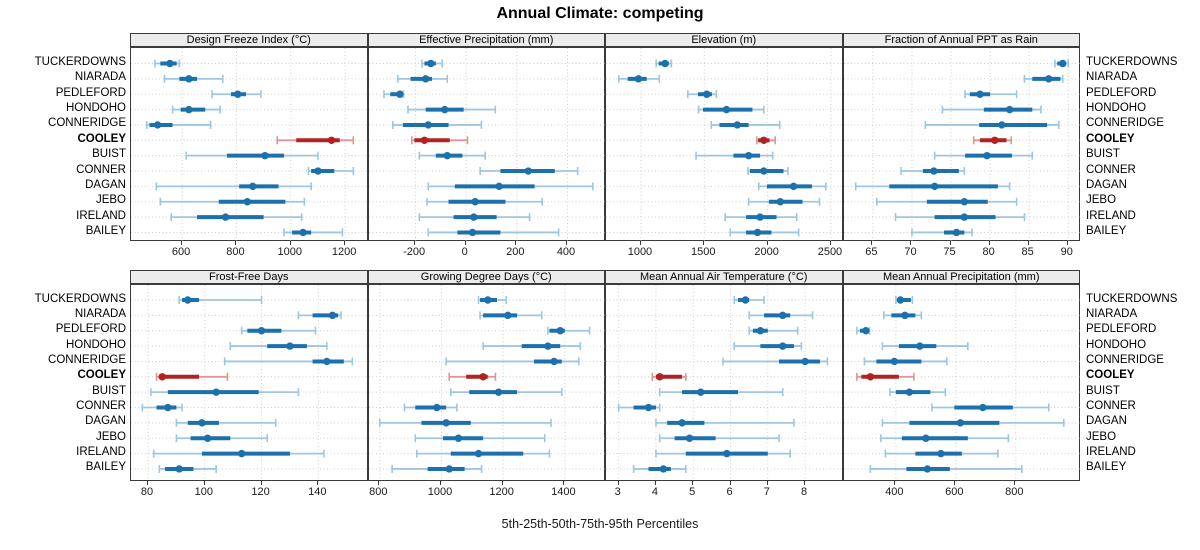 This screenshot has width=1200, height=550. I want to click on panel-strip-title: Elevation (m), so click(724, 40).